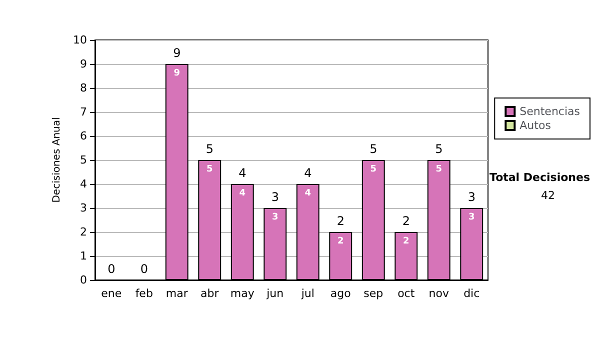 This screenshot has height=340, width=600. Describe the element at coordinates (83, 184) in the screenshot. I see `y-tick-label: 4` at that location.